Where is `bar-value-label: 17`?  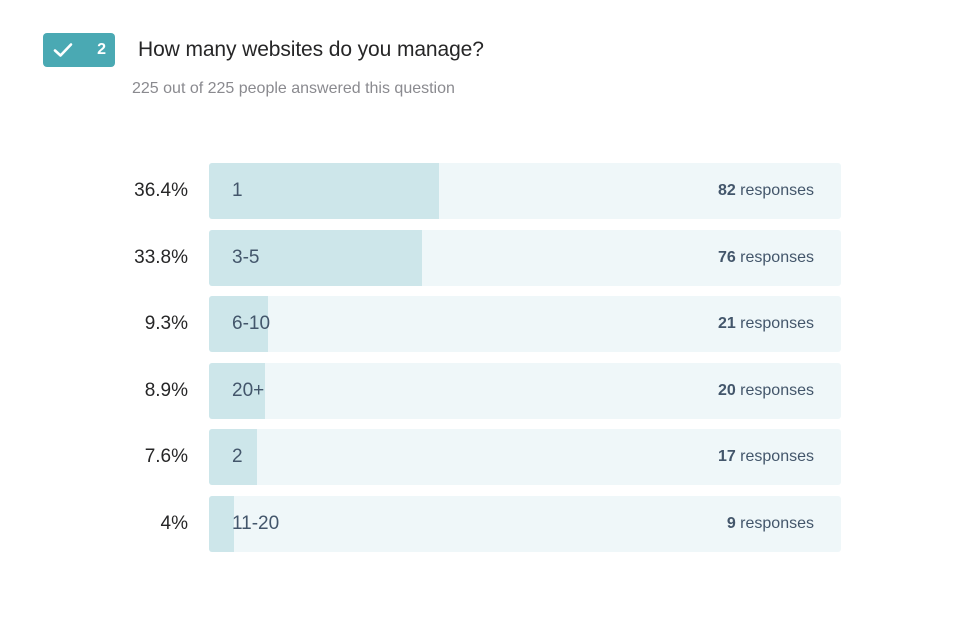
bar-value-label: 17 is located at coordinates (726, 457).